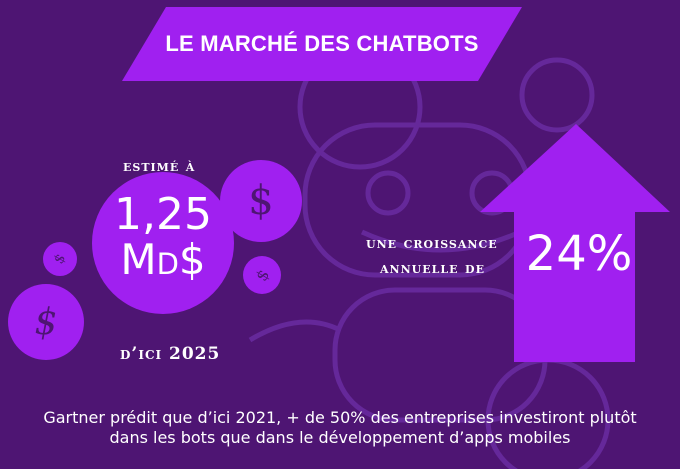 Image resolution: width=680 pixels, height=469 pixels. I want to click on market-value-unit: Md$, so click(163, 259).